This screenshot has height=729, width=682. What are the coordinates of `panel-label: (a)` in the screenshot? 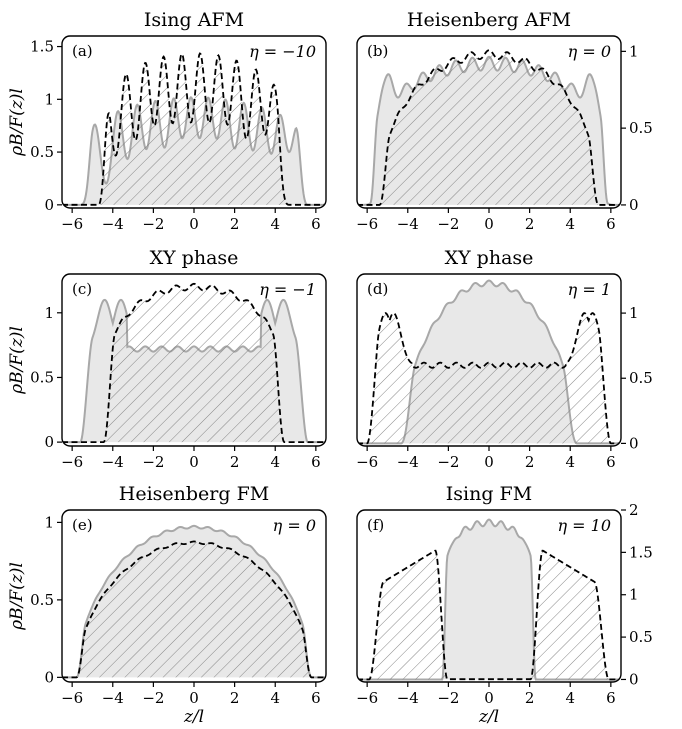 It's located at (82, 51).